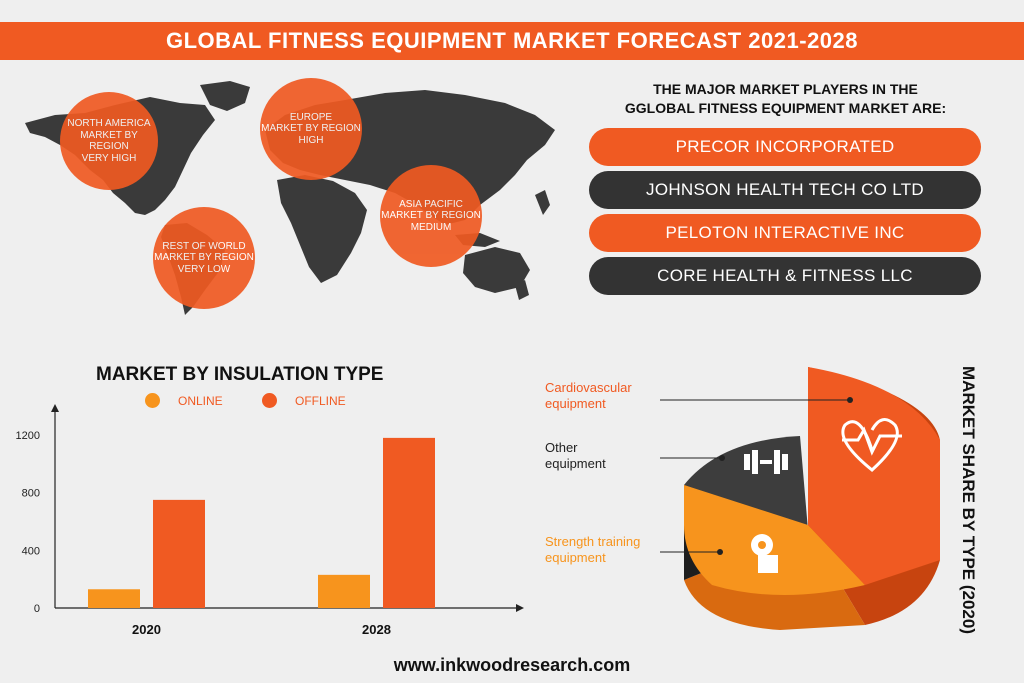 Image resolution: width=1024 pixels, height=683 pixels. What do you see at coordinates (55, 408) in the screenshot?
I see `y-axis-arrow` at bounding box center [55, 408].